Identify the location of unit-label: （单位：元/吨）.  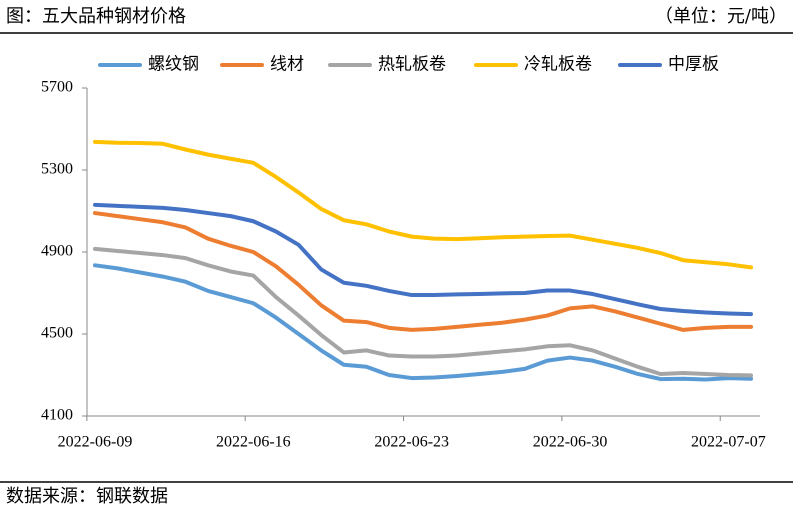
(721, 16).